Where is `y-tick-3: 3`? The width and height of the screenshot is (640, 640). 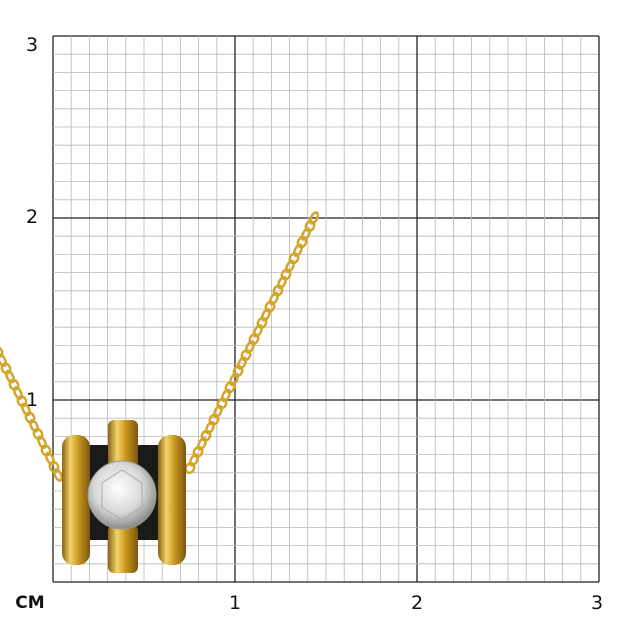
y-tick-3: 3 is located at coordinates (32, 45).